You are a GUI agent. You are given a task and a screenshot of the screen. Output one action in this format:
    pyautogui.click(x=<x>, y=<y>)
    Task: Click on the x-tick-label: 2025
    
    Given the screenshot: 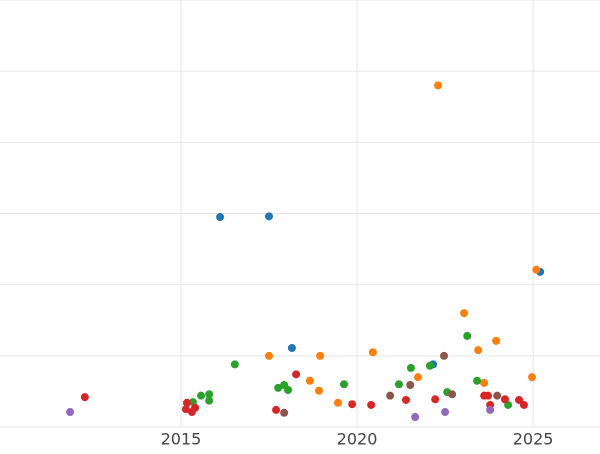 What is the action you would take?
    pyautogui.click(x=533, y=439)
    